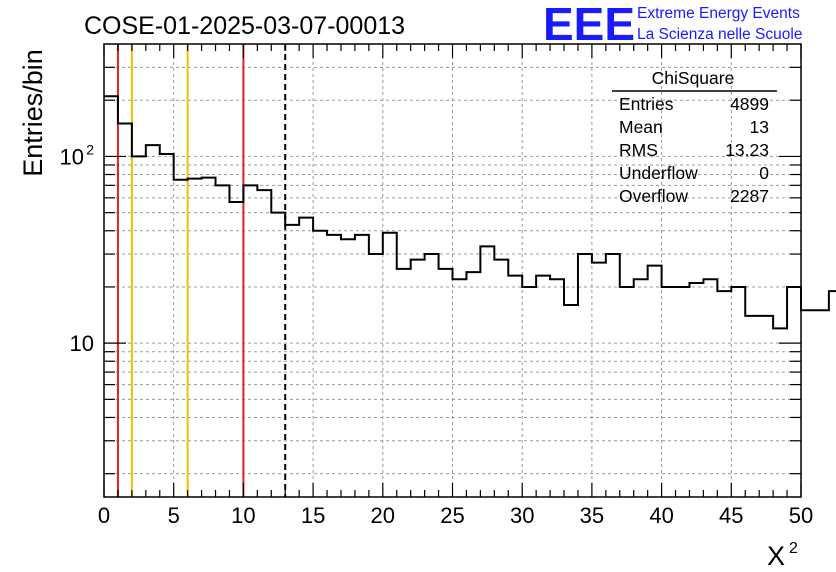 This screenshot has width=836, height=572. Describe the element at coordinates (104, 515) in the screenshot. I see `x-tick-label: 0` at that location.